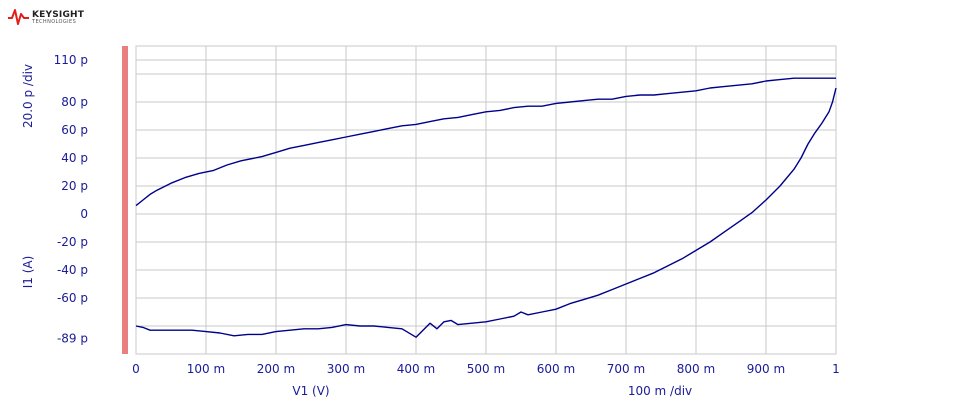 The image size is (973, 401). I want to click on brand-subtitle: TECHNOLOGIES, so click(54, 22).